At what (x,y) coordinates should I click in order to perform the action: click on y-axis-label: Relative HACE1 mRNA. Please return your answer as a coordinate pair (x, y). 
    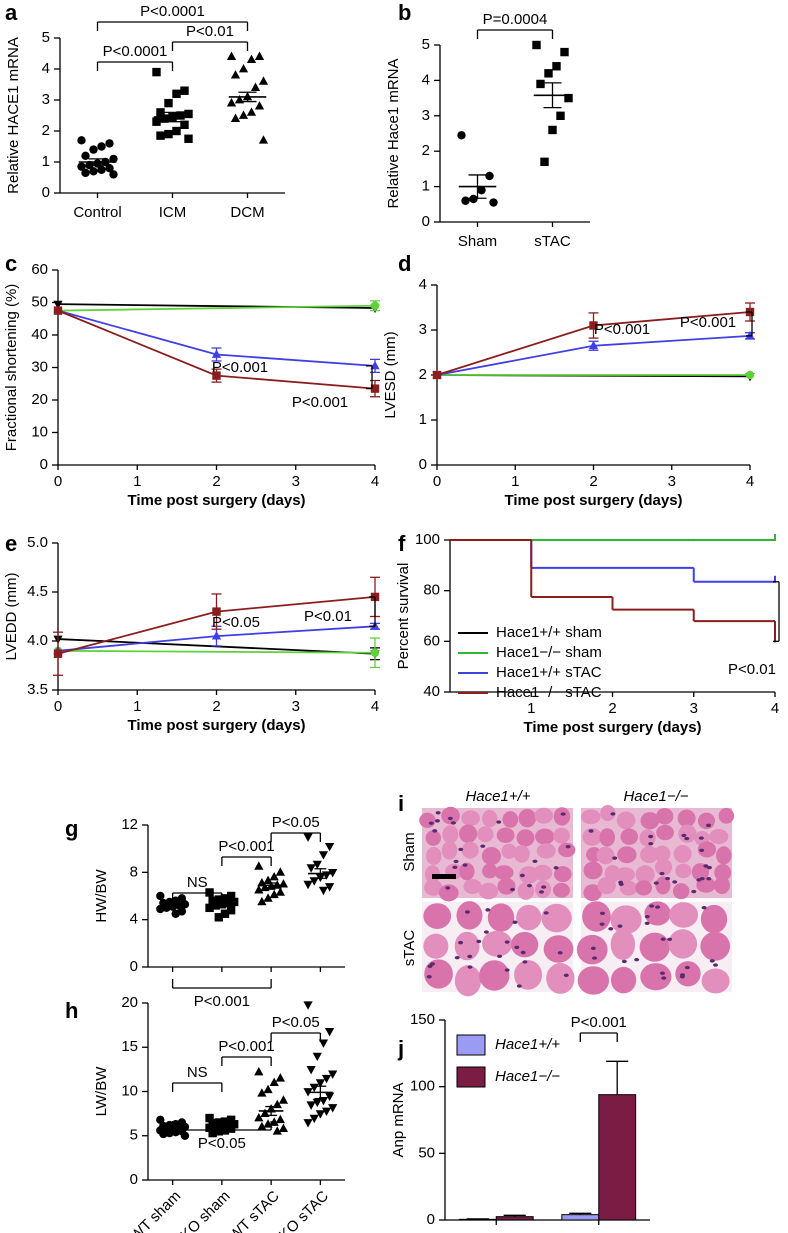
    Looking at the image, I should click on (13, 115).